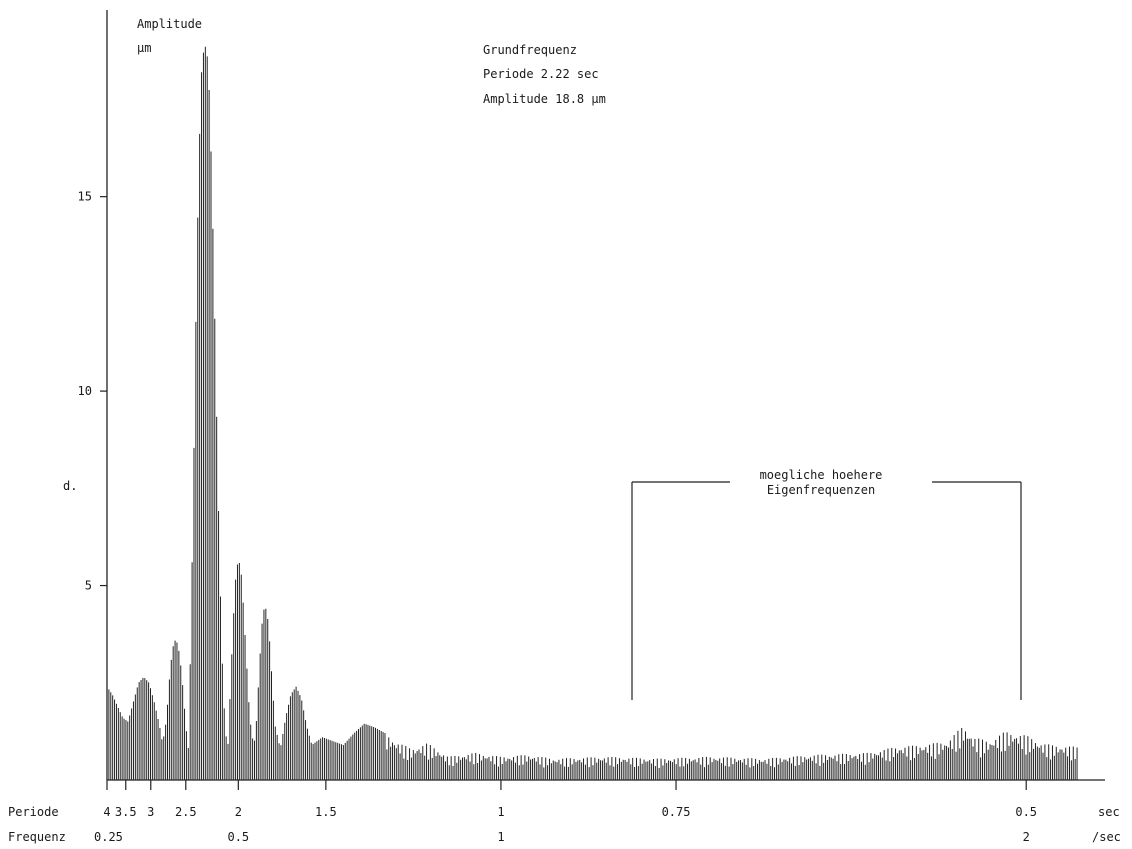 The height and width of the screenshot is (849, 1132). I want to click on period-tick-label: 4, so click(106, 812).